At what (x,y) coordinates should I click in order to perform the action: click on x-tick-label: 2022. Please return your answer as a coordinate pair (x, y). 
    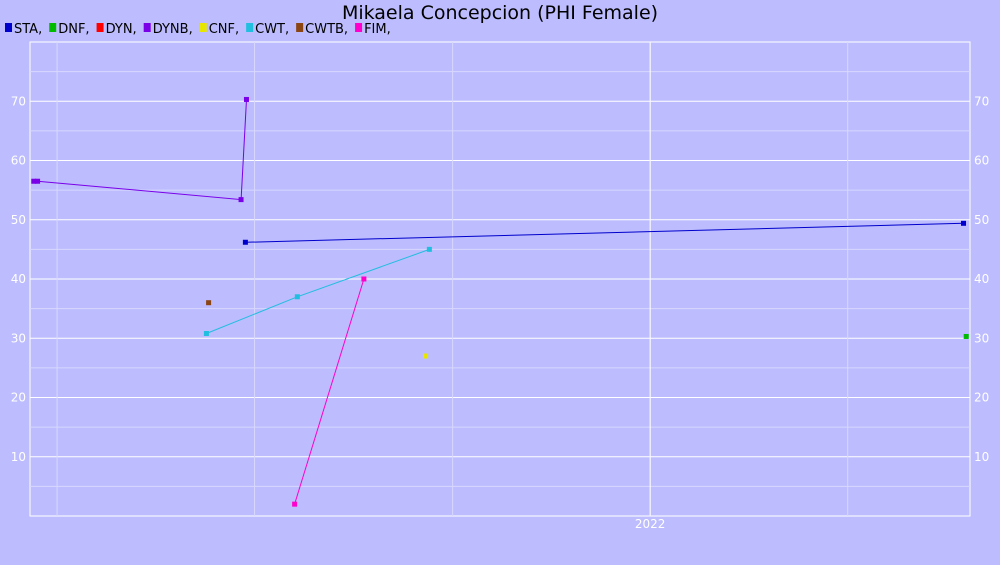
    Looking at the image, I should click on (650, 524).